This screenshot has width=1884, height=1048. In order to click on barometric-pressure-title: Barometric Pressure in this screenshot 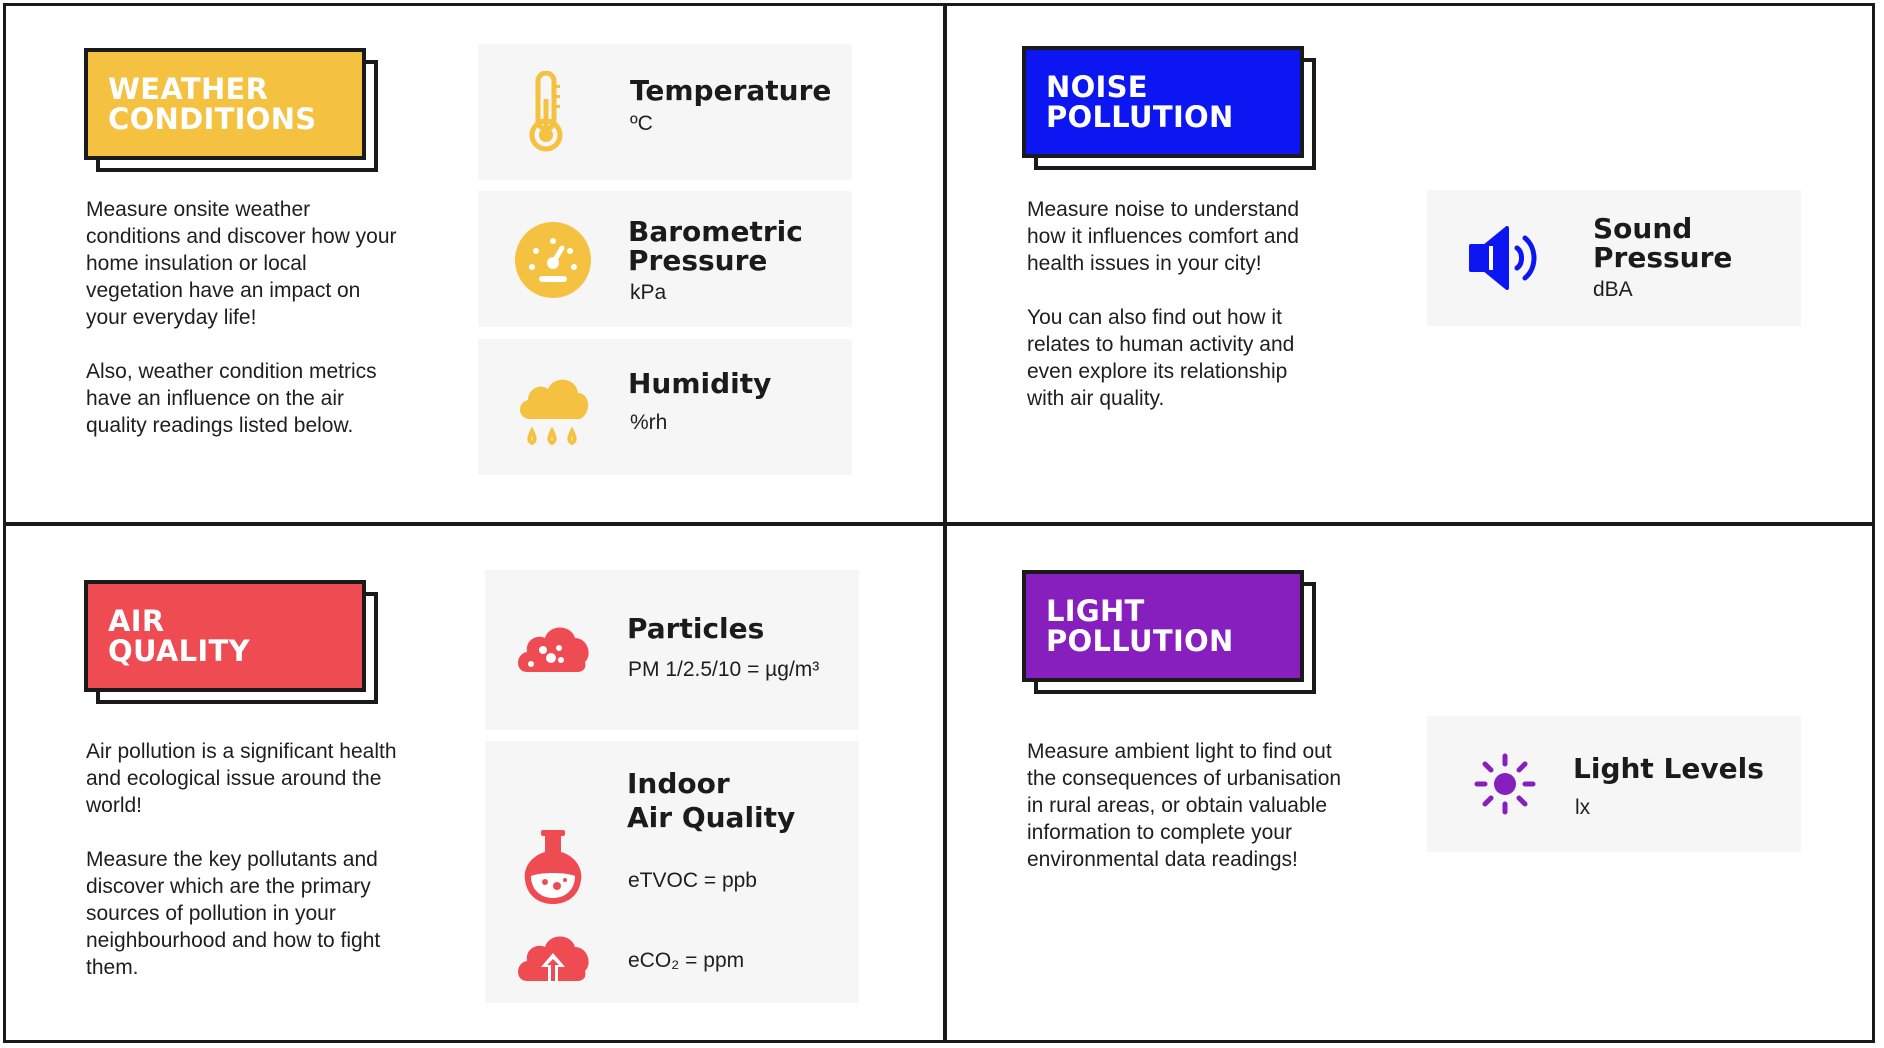, I will do `click(715, 246)`.